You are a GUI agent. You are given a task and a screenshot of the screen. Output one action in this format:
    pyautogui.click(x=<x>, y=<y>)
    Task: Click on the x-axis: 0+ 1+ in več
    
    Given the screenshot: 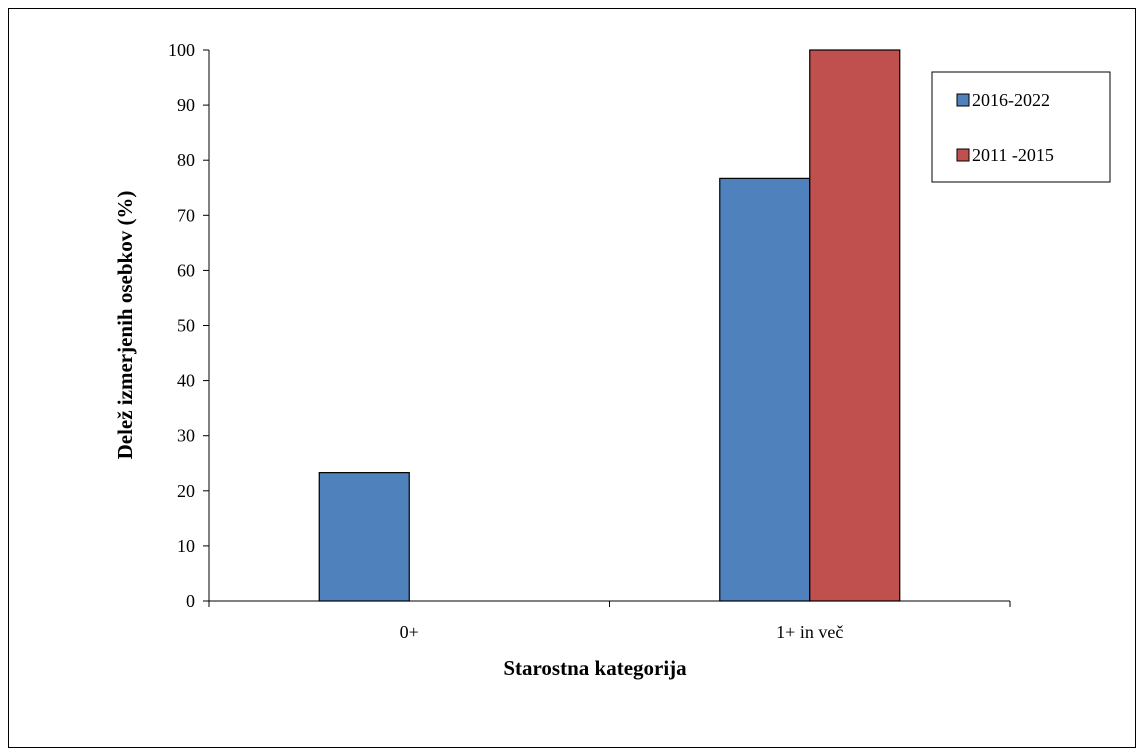 What is the action you would take?
    pyautogui.click(x=609, y=621)
    